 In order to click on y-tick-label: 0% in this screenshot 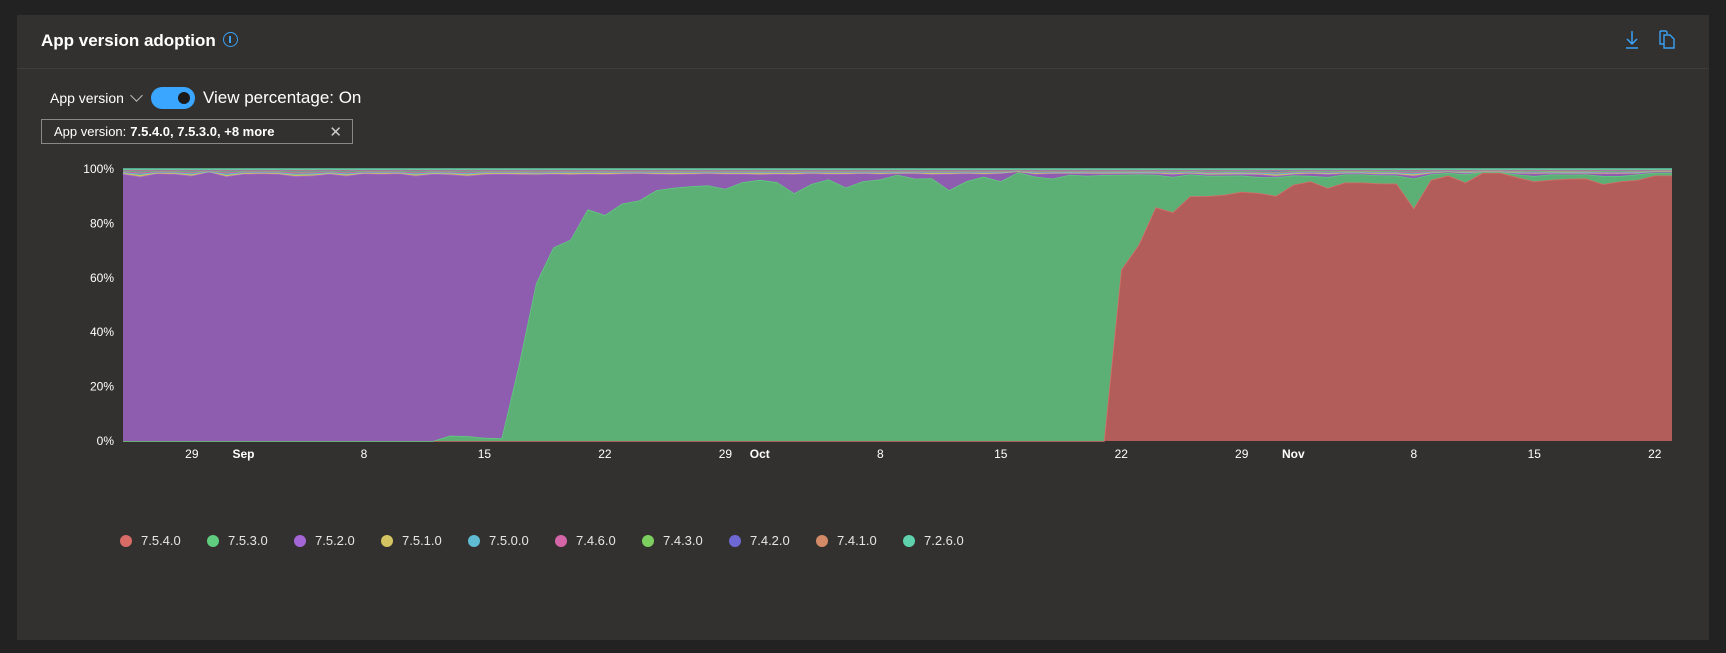, I will do `click(106, 441)`.